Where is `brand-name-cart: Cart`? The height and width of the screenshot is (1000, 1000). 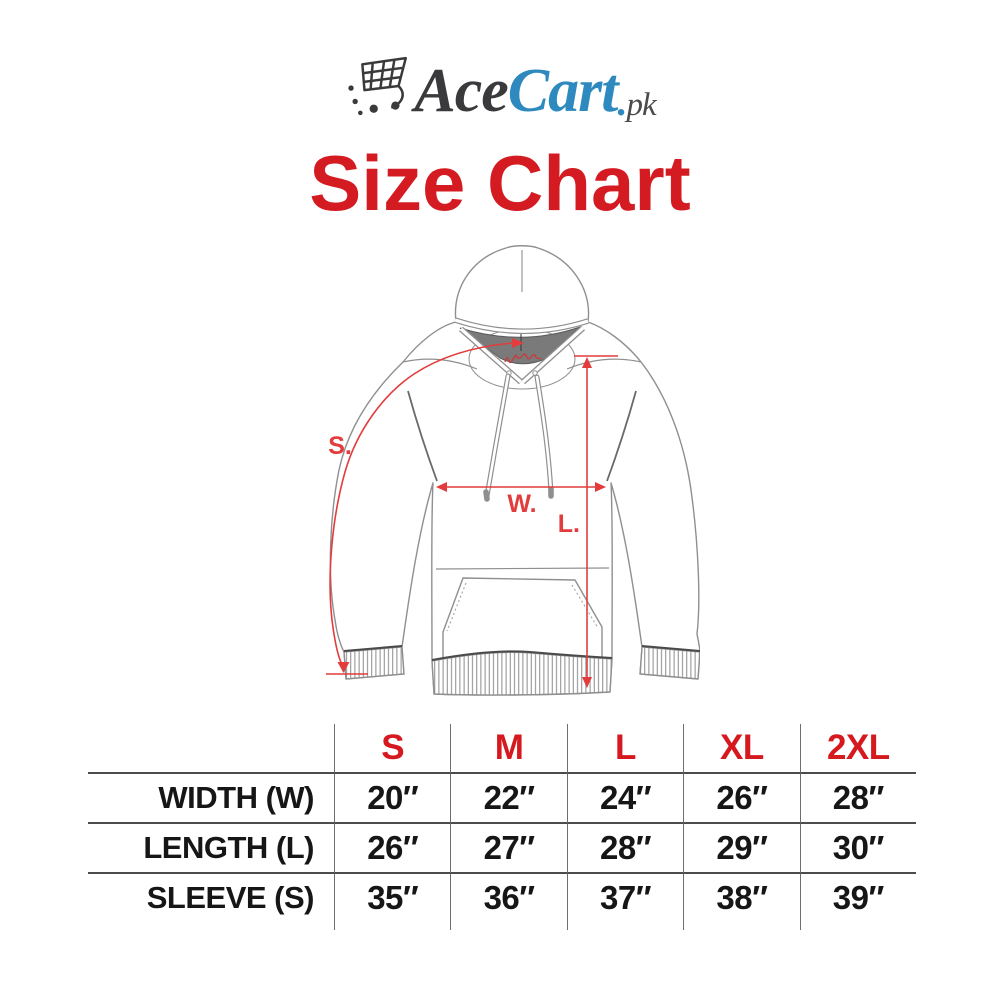 brand-name-cart: Cart is located at coordinates (563, 91).